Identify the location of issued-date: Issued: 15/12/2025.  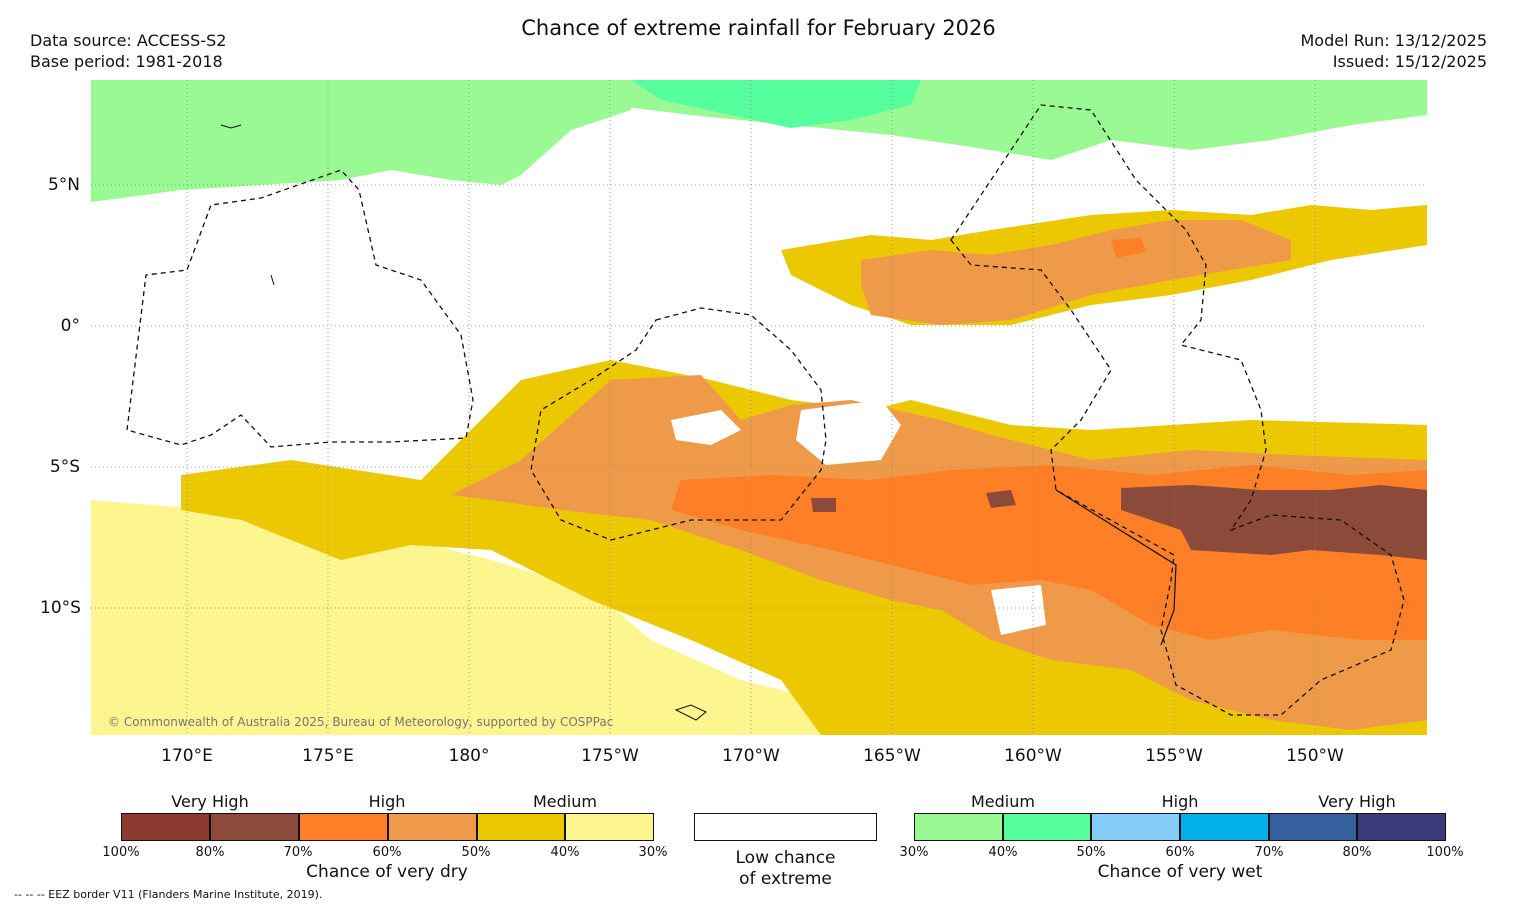
(1409, 61).